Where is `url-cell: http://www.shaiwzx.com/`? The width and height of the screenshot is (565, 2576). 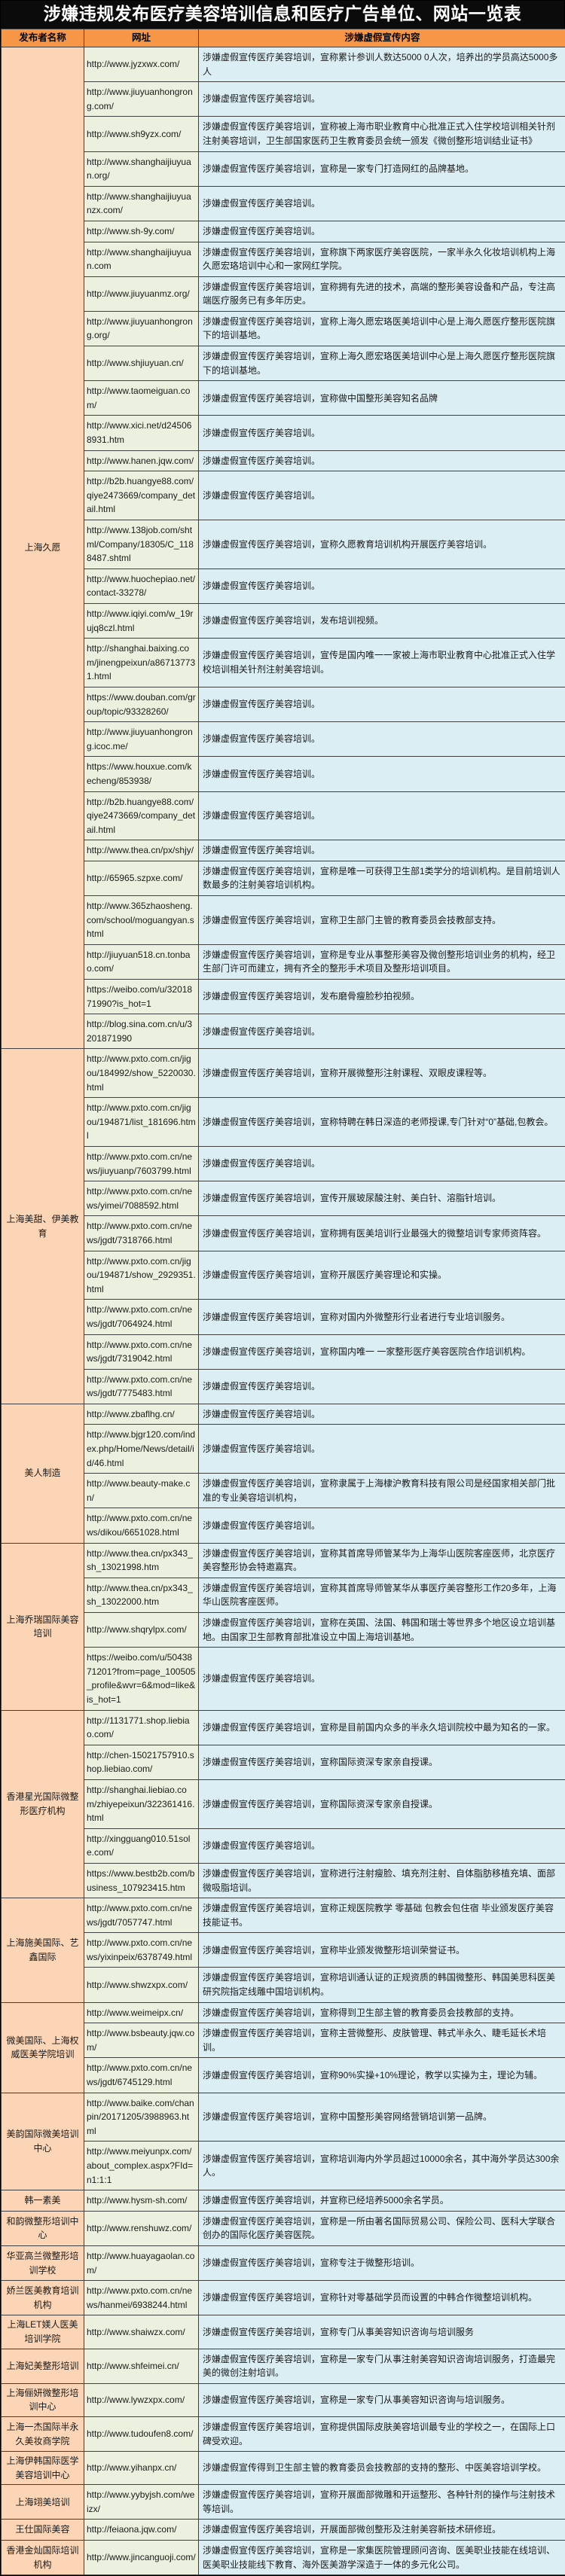 url-cell: http://www.shaiwzx.com/ is located at coordinates (141, 2332).